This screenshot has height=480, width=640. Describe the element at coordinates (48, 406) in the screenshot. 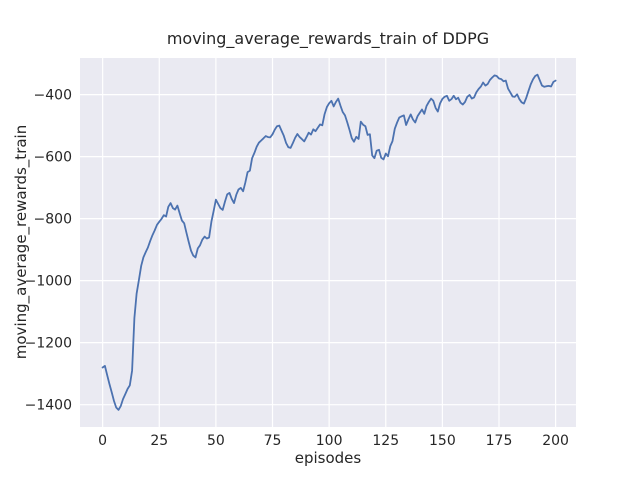

I see `y-tick-label: −1400` at that location.